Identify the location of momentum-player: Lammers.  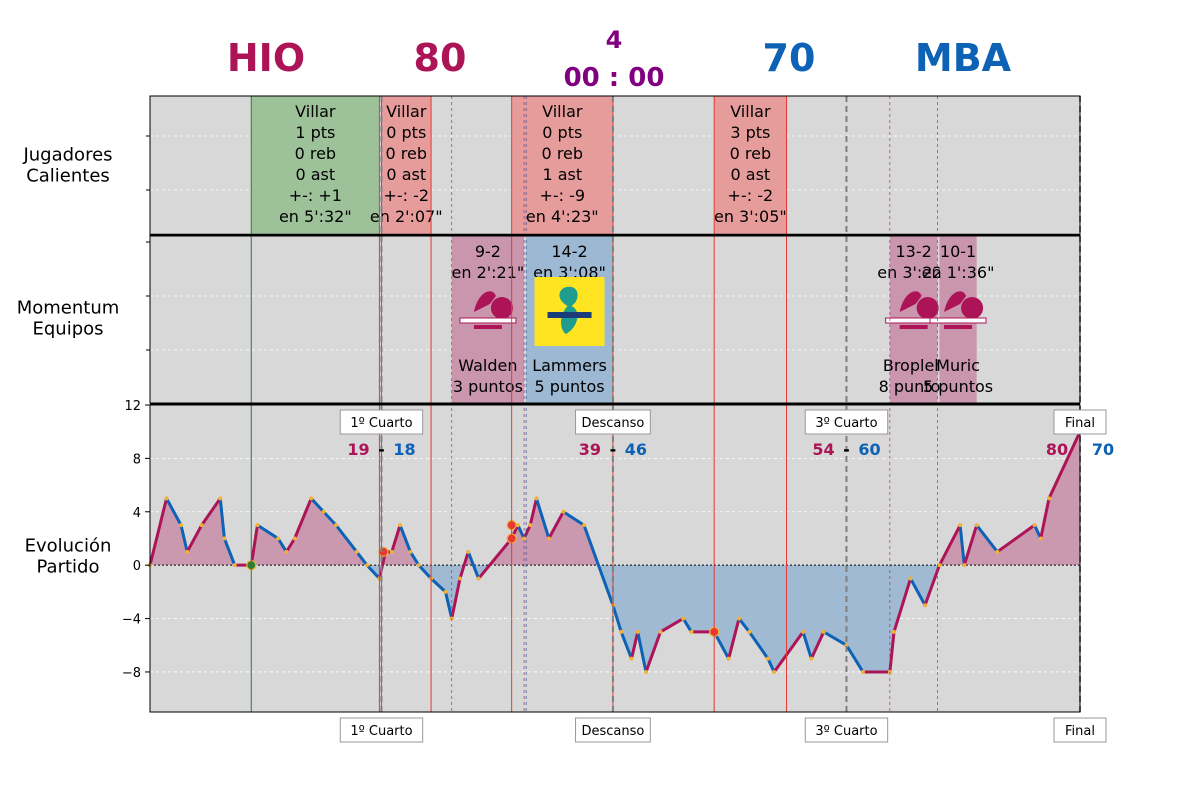
(569, 365).